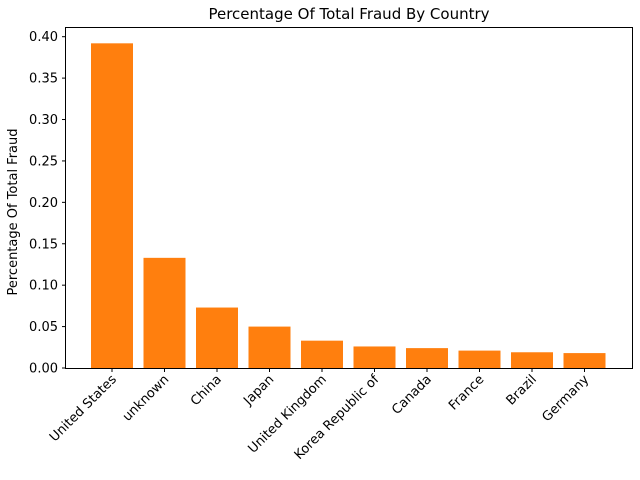 This screenshot has height=480, width=640. Describe the element at coordinates (43, 37) in the screenshot. I see `y-tick-label: 0.40` at that location.